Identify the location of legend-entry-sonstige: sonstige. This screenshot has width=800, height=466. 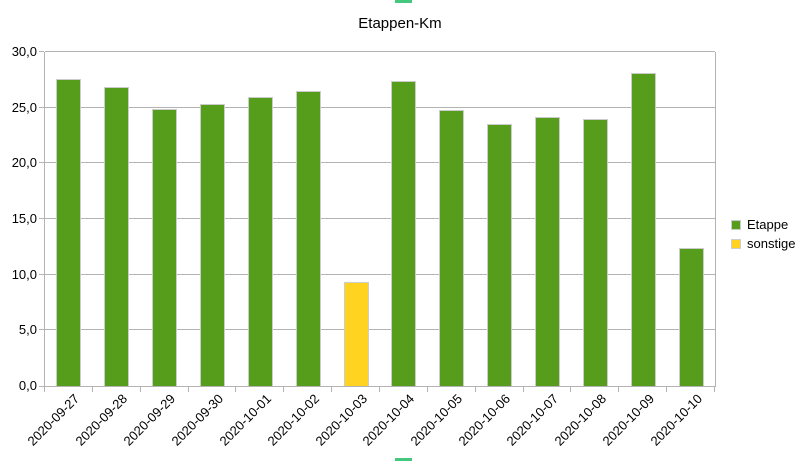
(763, 243).